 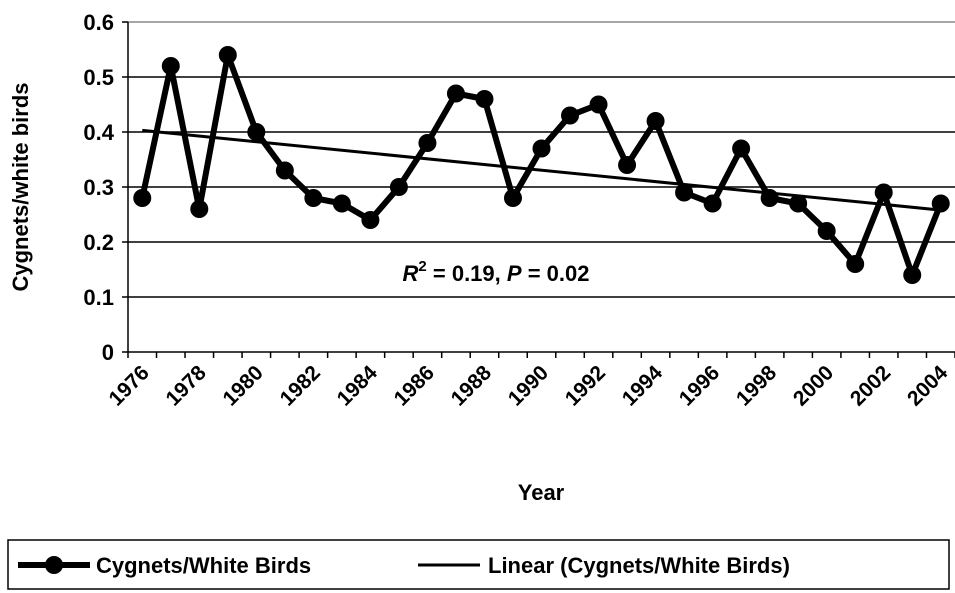 What do you see at coordinates (928, 386) in the screenshot?
I see `x-tick-label: 2004` at bounding box center [928, 386].